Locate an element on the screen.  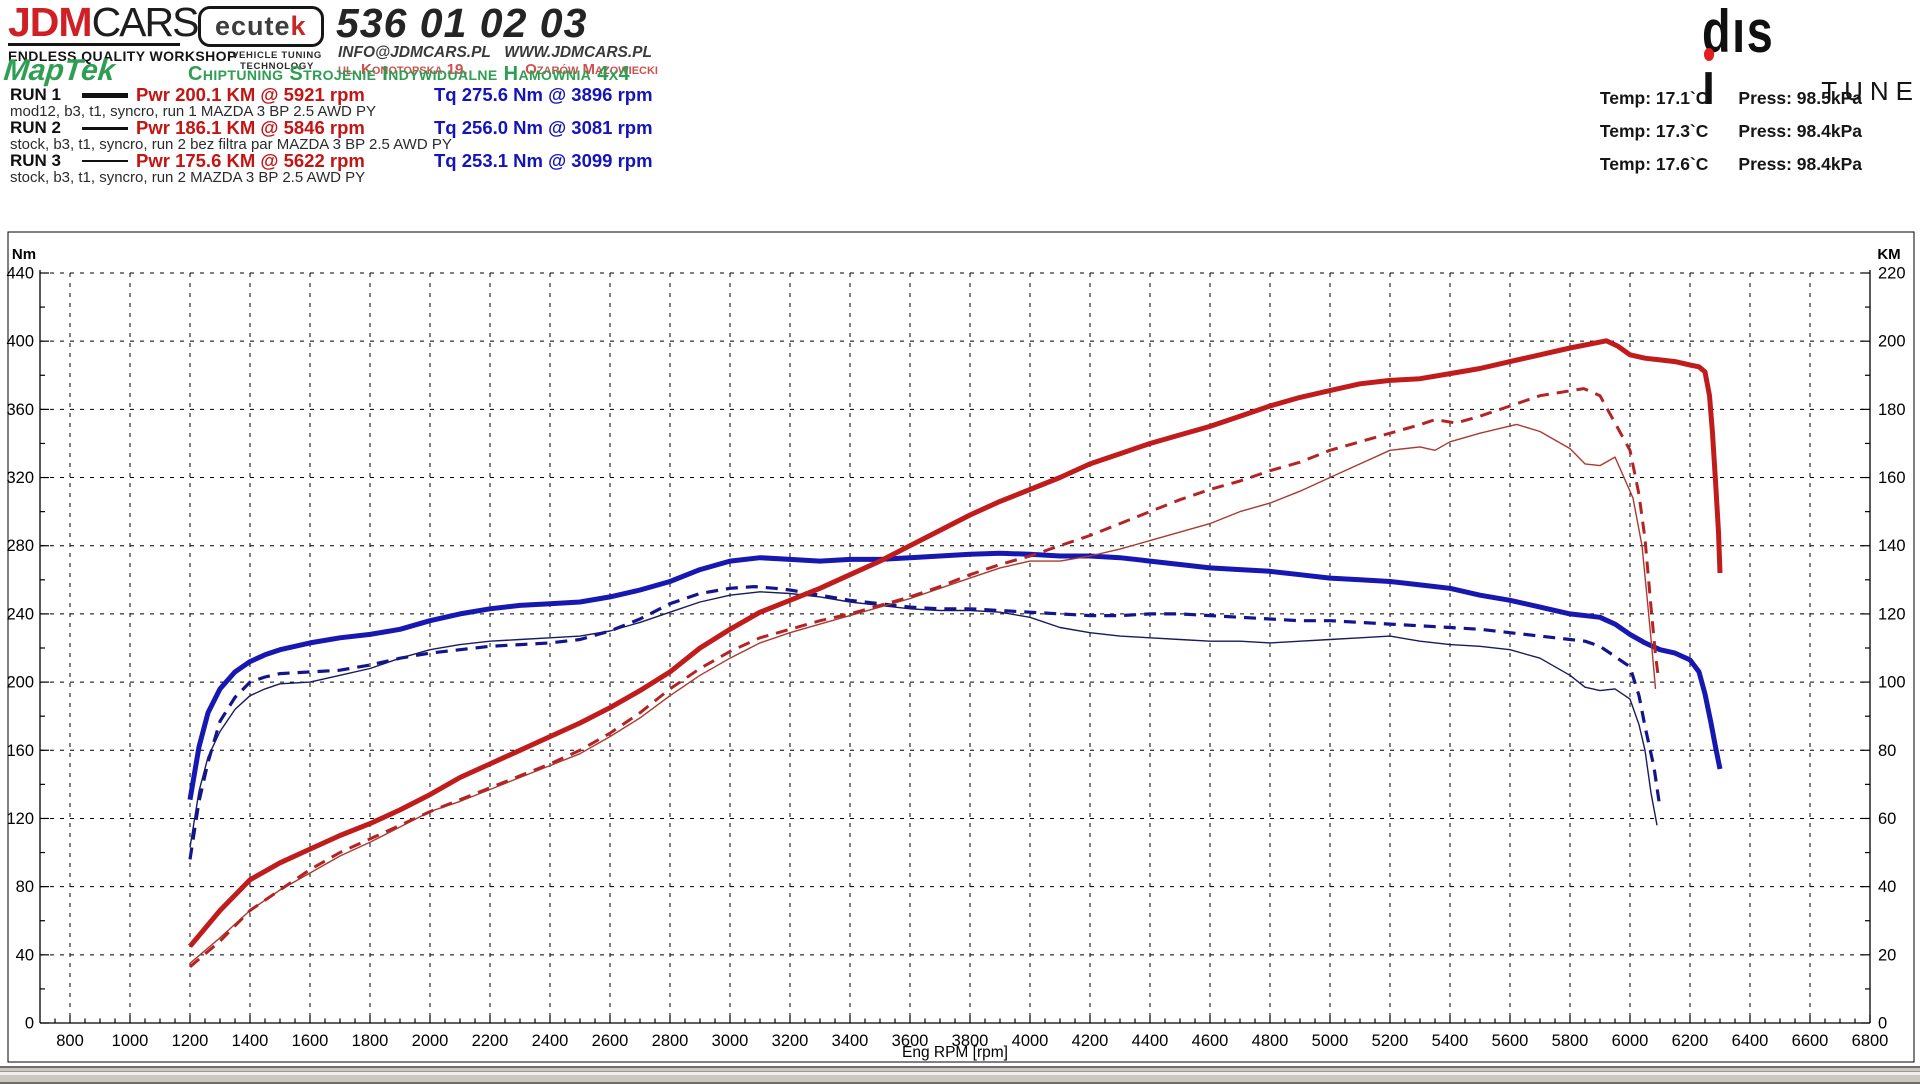
svg-text: 100 is located at coordinates (1892, 683).